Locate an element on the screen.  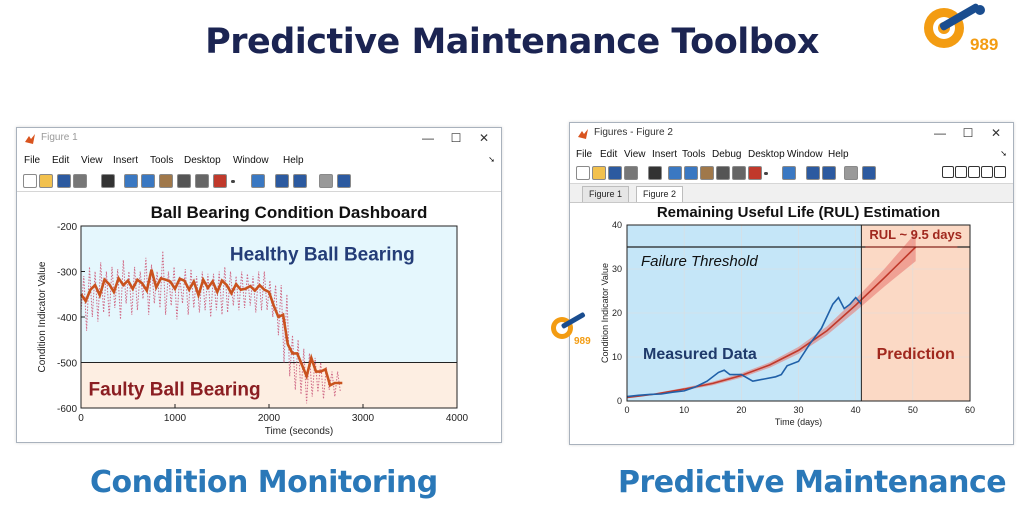
y-tick-label: 40 is located at coordinates (617, 225).